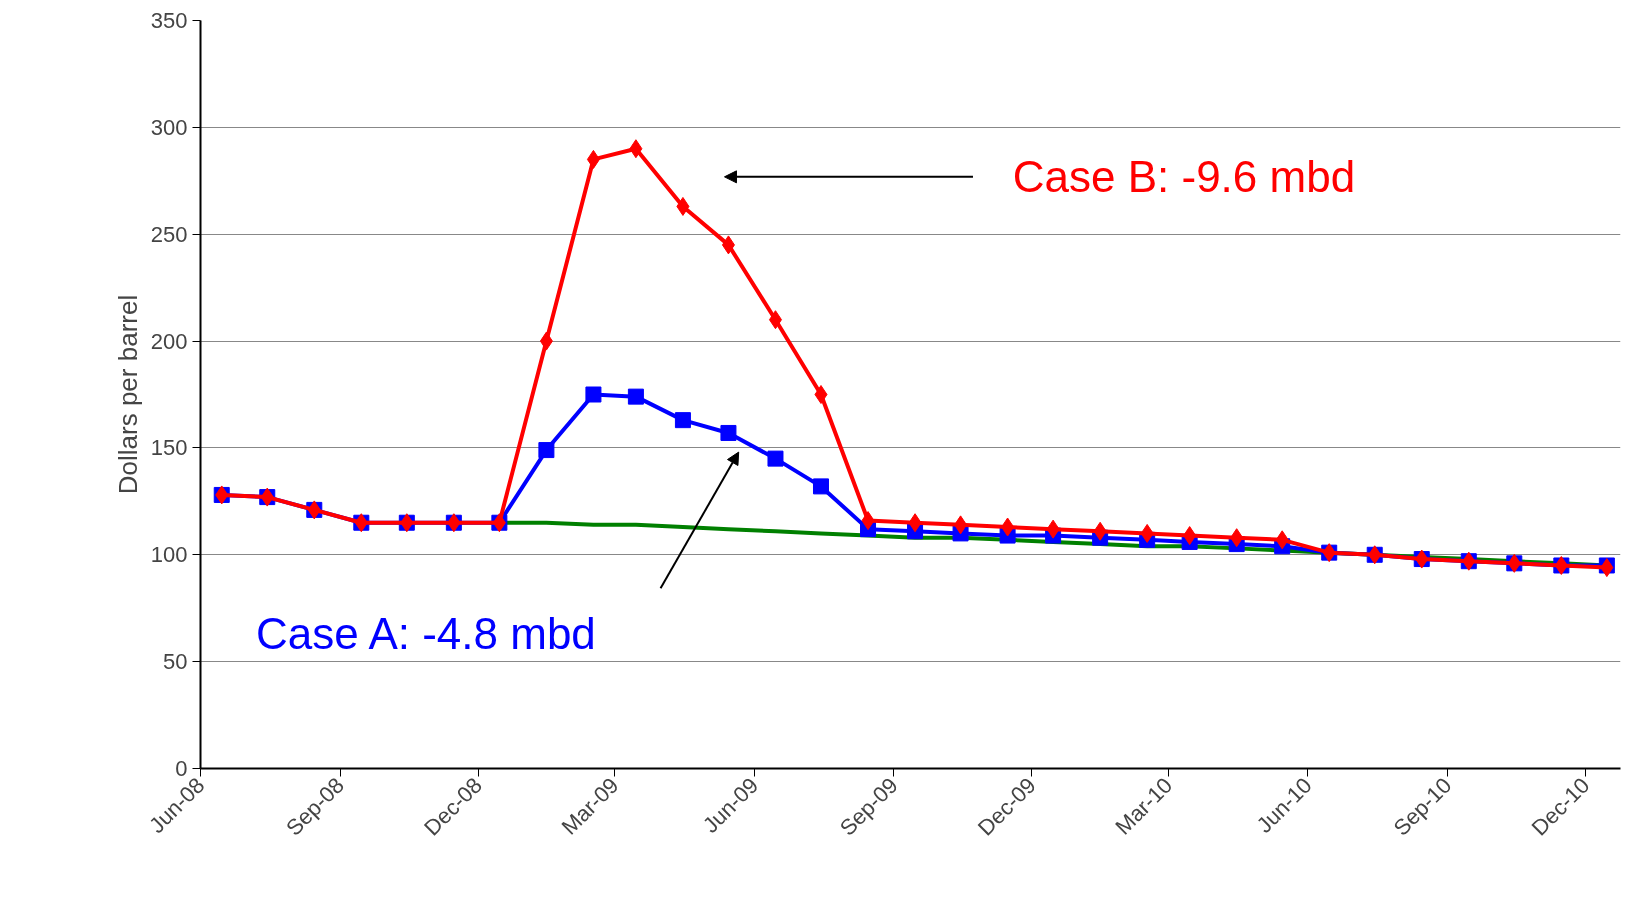 Image resolution: width=1644 pixels, height=899 pixels. Describe the element at coordinates (181, 768) in the screenshot. I see `y-tick-label: 0` at that location.